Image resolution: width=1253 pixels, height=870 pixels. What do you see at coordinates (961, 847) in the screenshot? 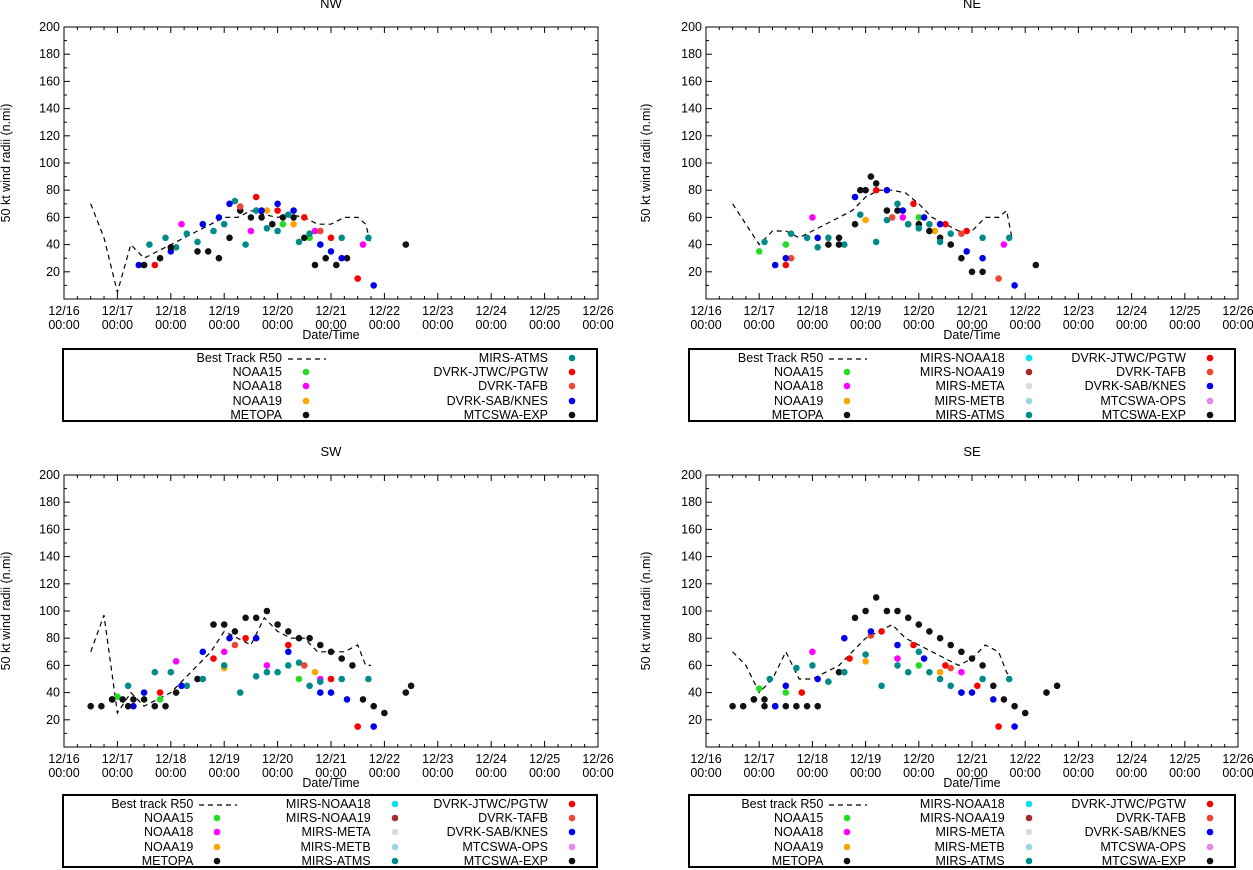
I see `legend-item-mirs-metb: MIRS-METB` at bounding box center [961, 847].